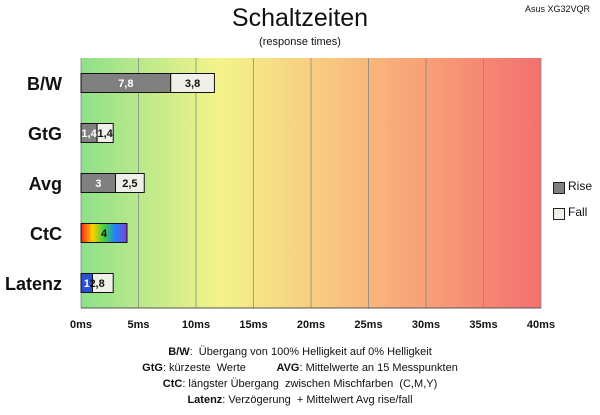 The image size is (600, 415). I want to click on footer-term: AVG, so click(288, 368).